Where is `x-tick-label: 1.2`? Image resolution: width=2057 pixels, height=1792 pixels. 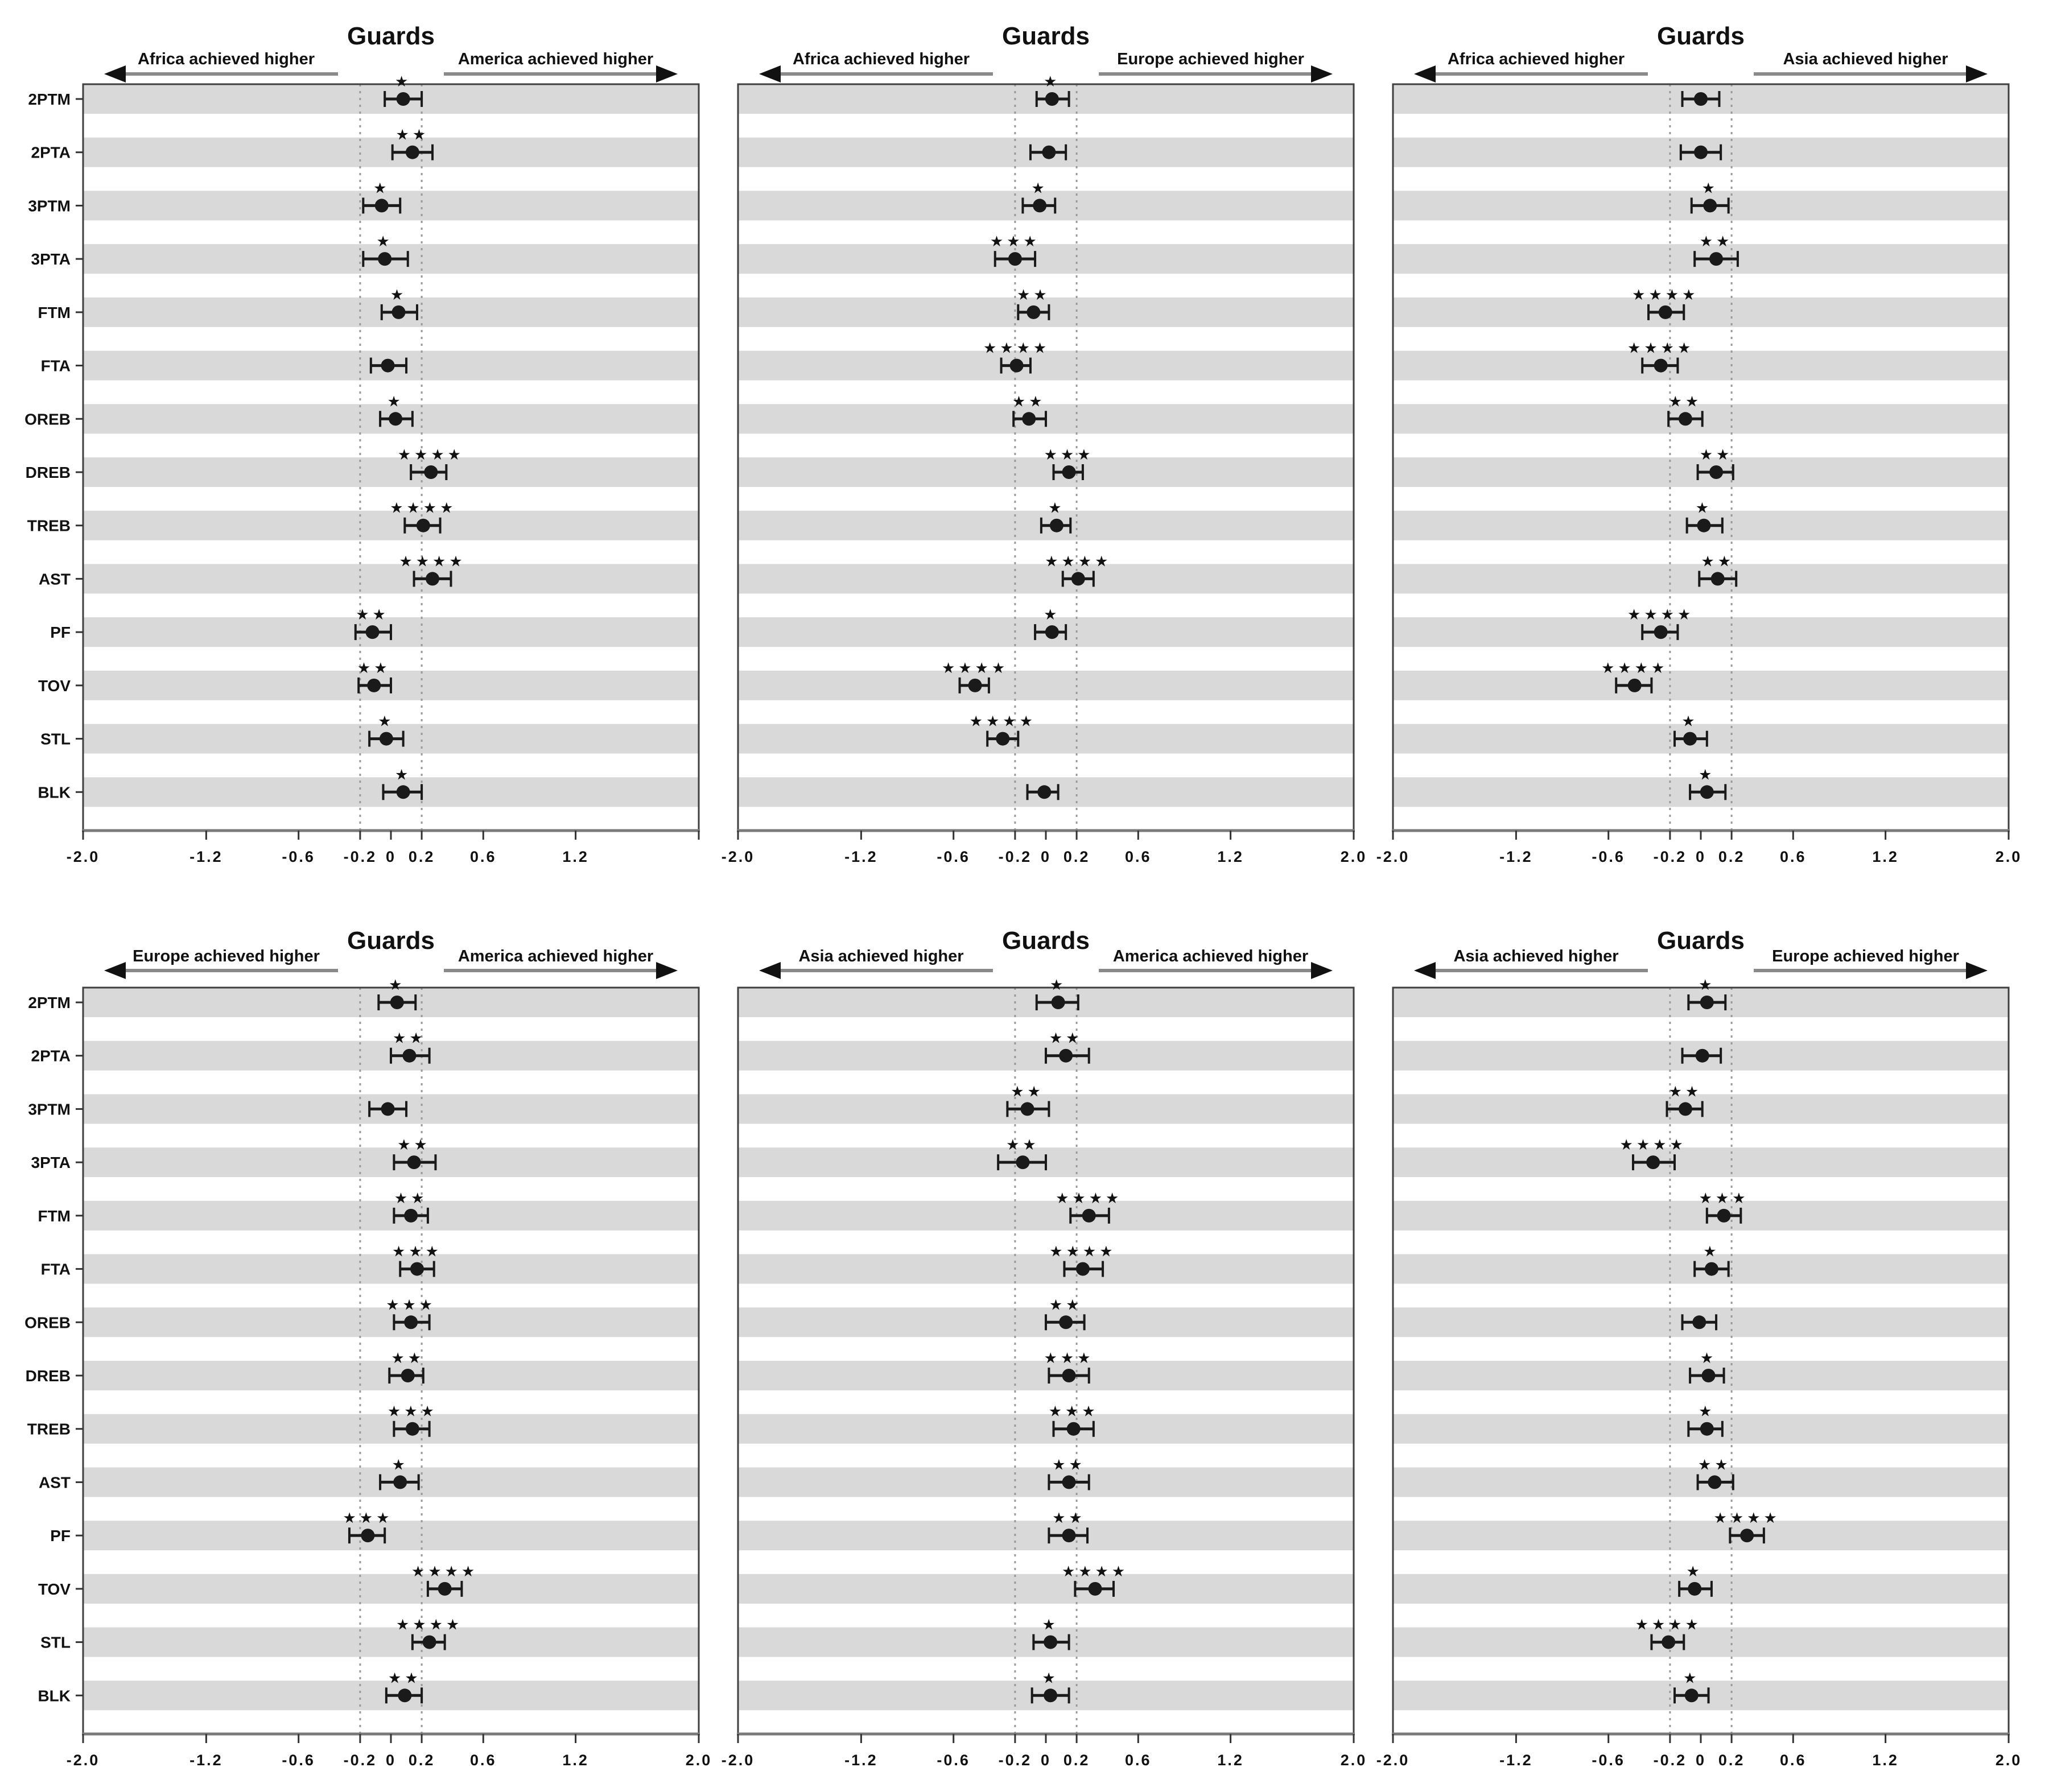 x-tick-label: 1.2 is located at coordinates (1230, 1760).